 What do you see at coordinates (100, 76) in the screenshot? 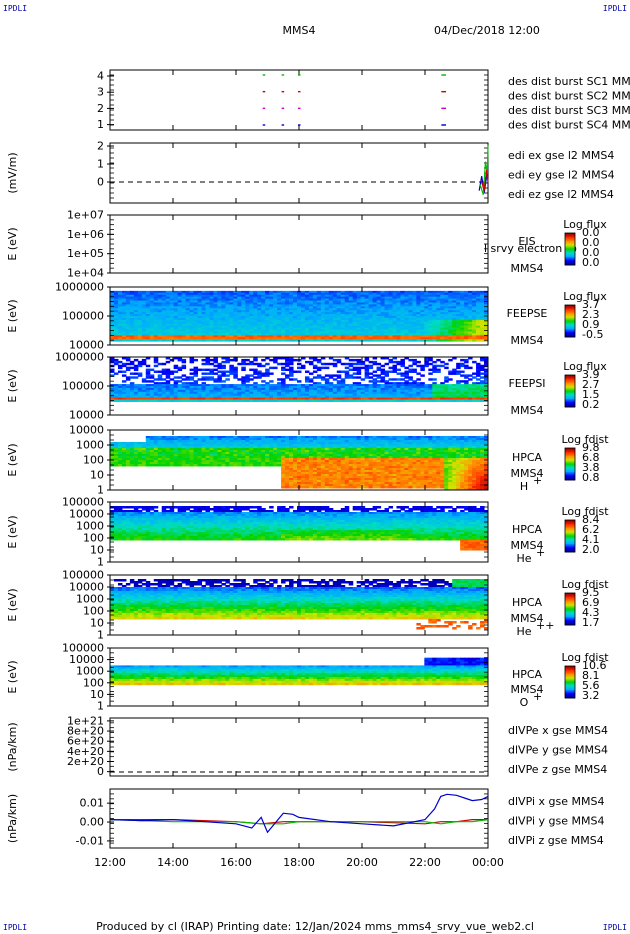
I see `y-tick-label: 4` at bounding box center [100, 76].